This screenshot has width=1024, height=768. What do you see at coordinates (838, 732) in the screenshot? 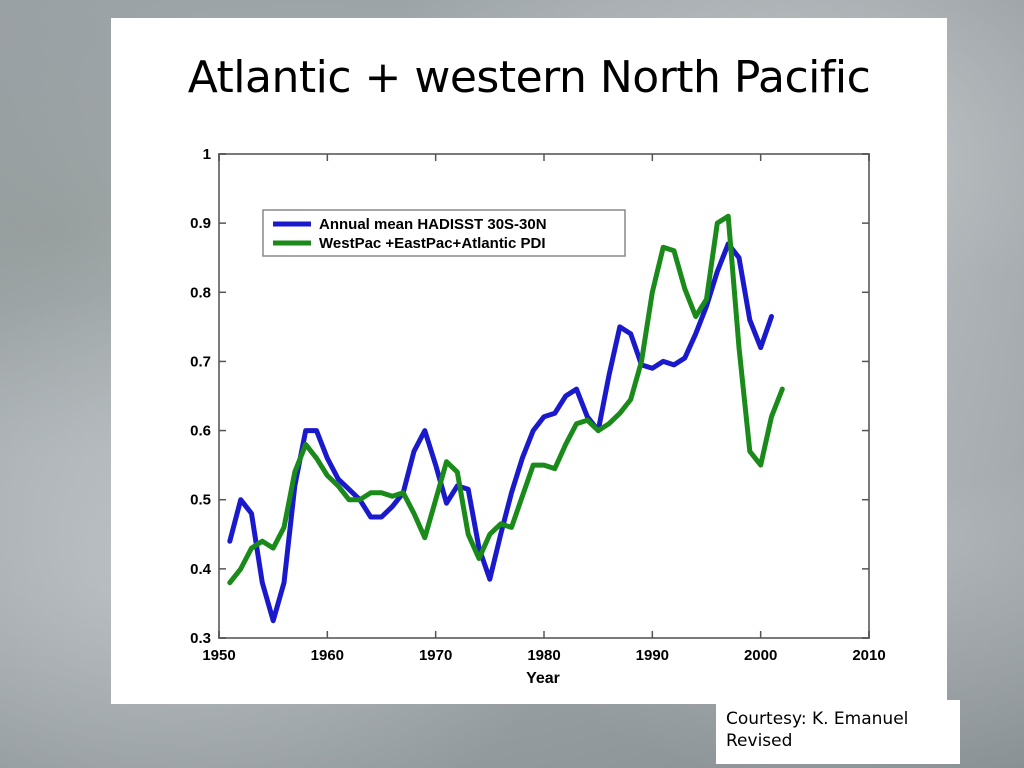
I see `credit-box: Courtesy: K. Emanuel Revised` at bounding box center [838, 732].